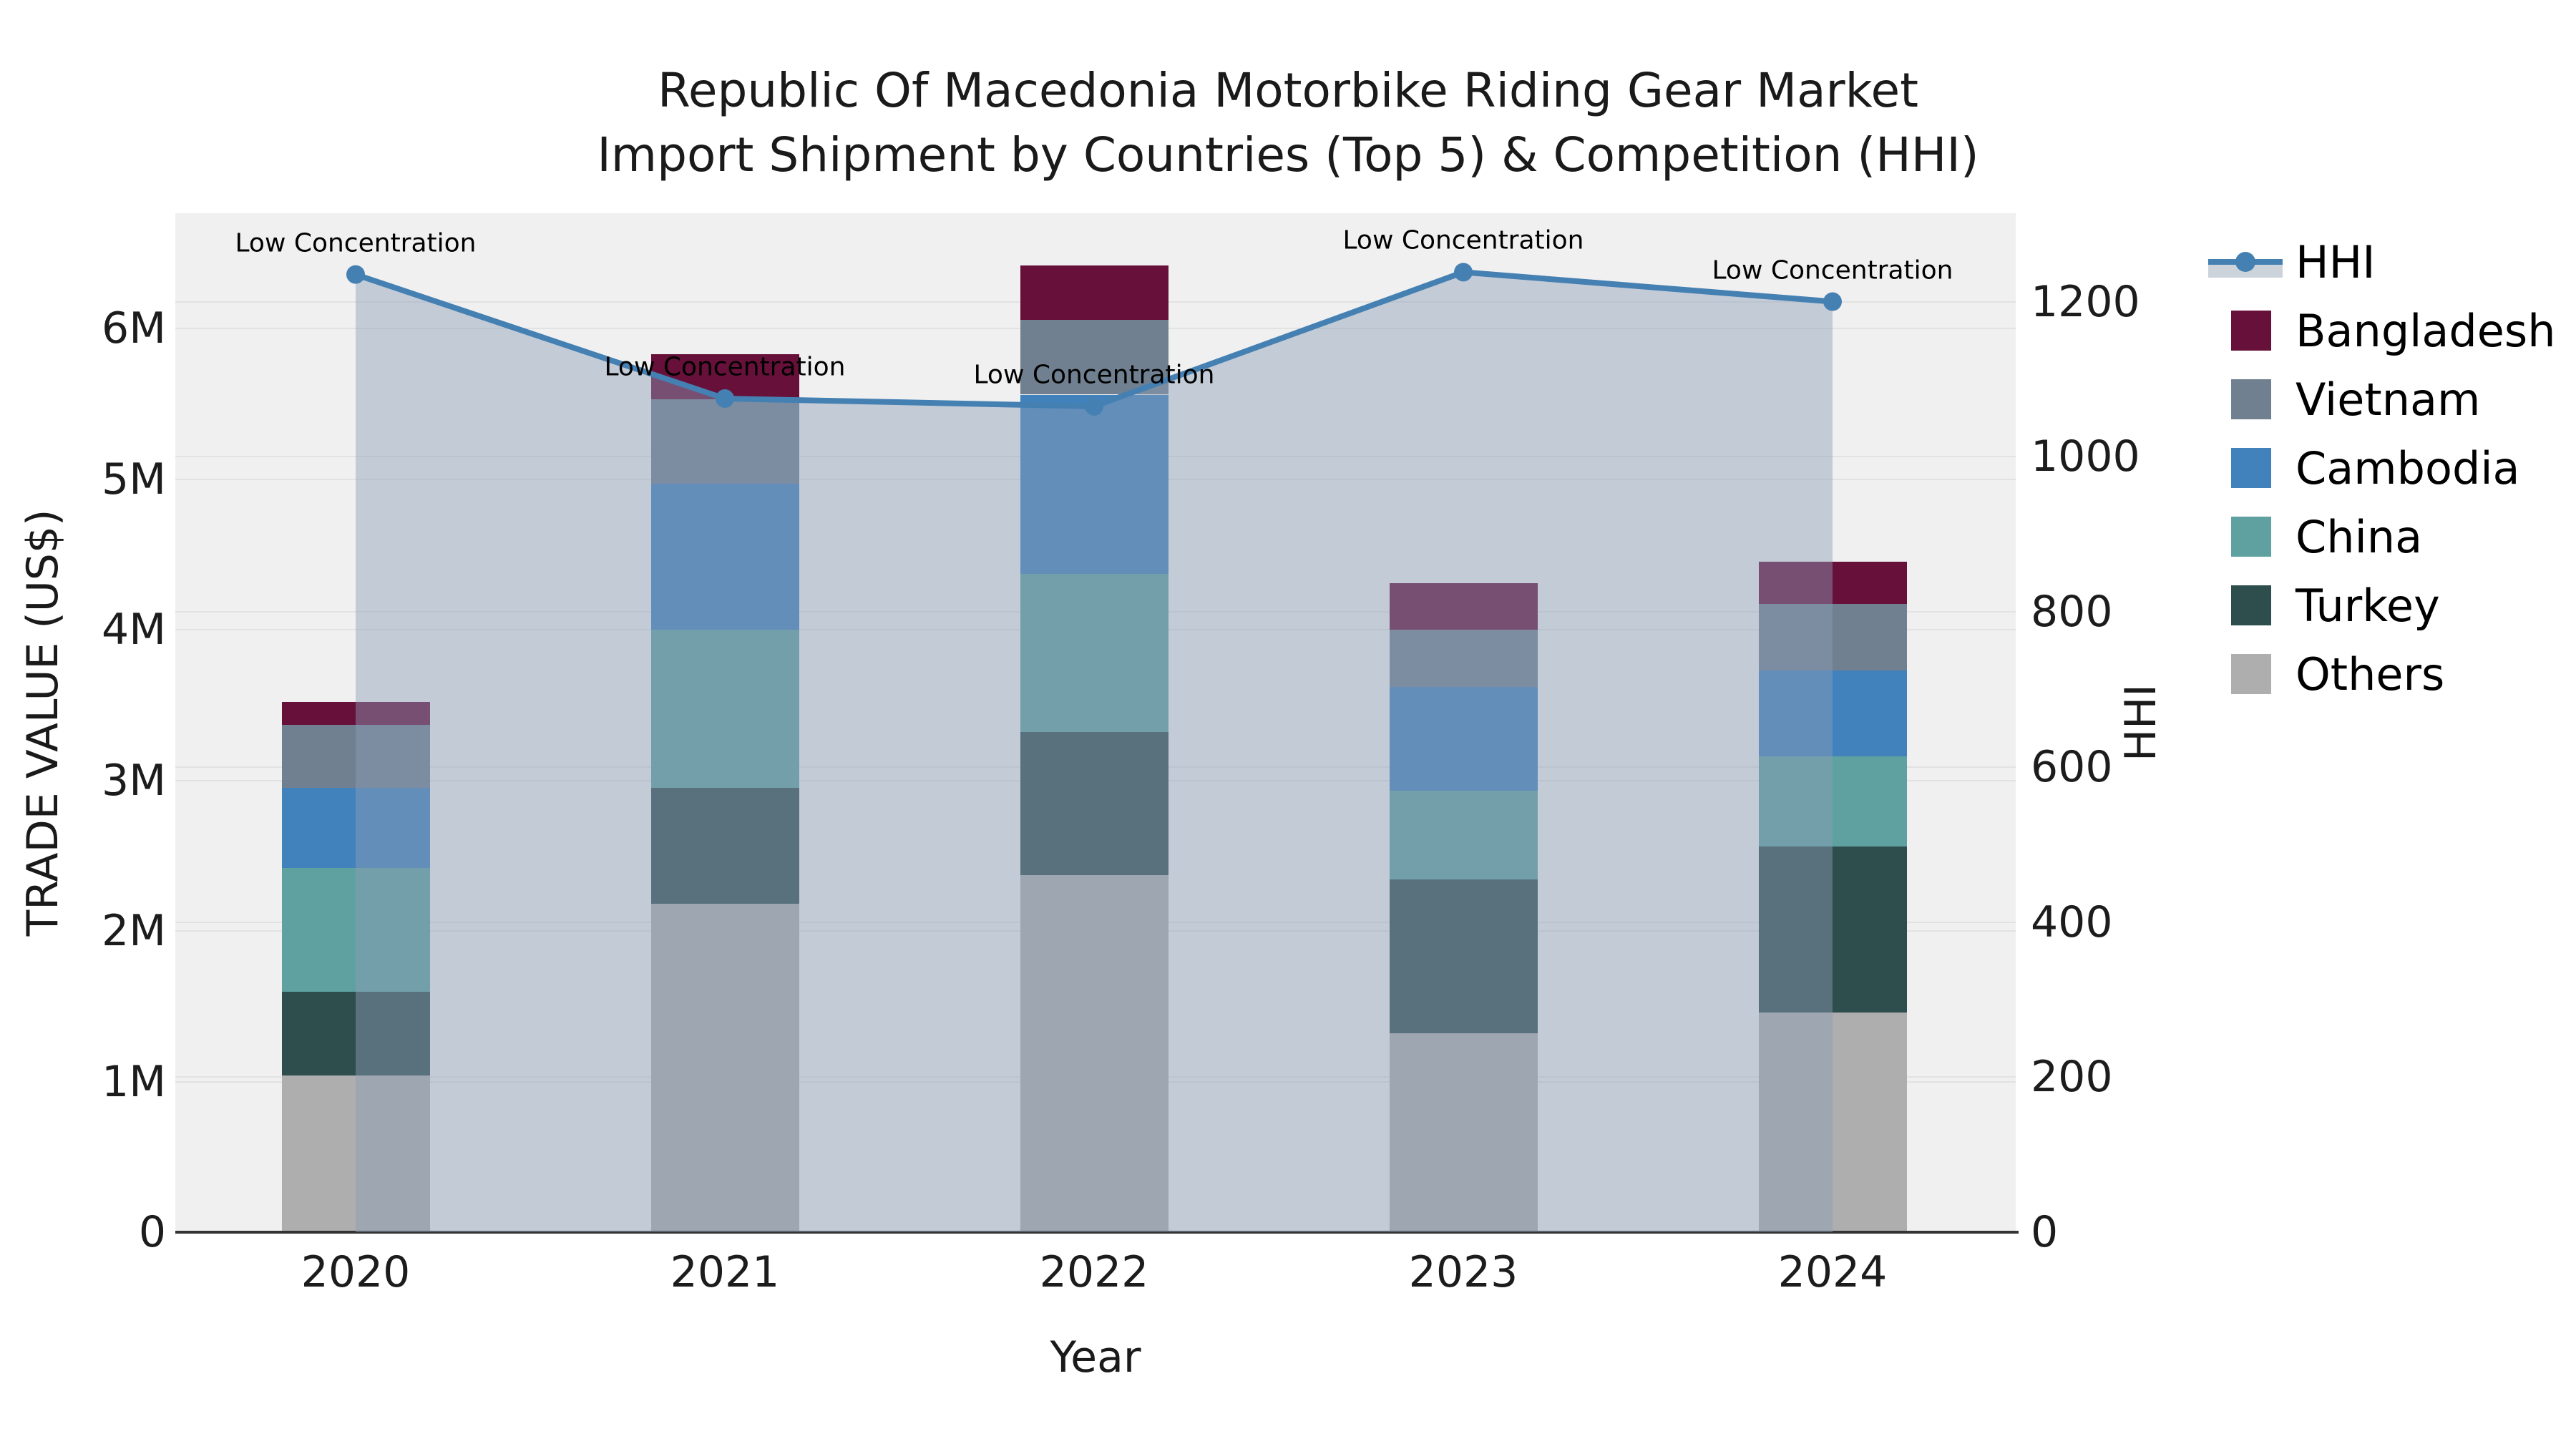 The width and height of the screenshot is (2576, 1449). I want to click on bar-segment-2021-cambodia, so click(725, 557).